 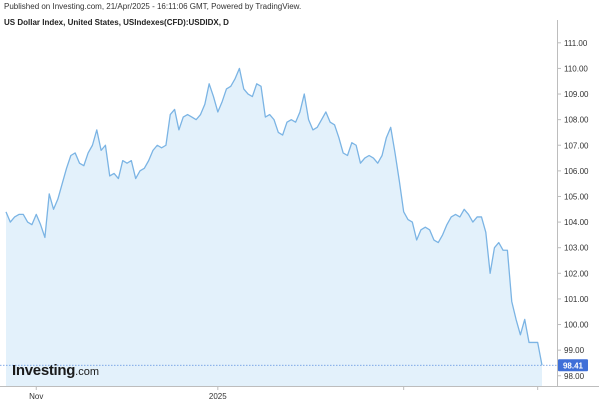 What do you see at coordinates (576, 196) in the screenshot?
I see `y-tick-label: 105.00` at bounding box center [576, 196].